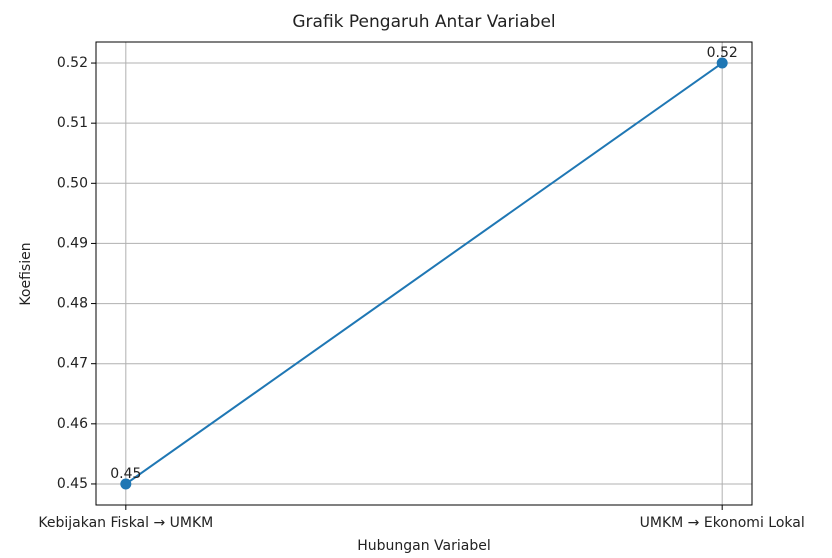 The image size is (832, 558). What do you see at coordinates (72, 424) in the screenshot?
I see `y-tick-label: 0.46` at bounding box center [72, 424].